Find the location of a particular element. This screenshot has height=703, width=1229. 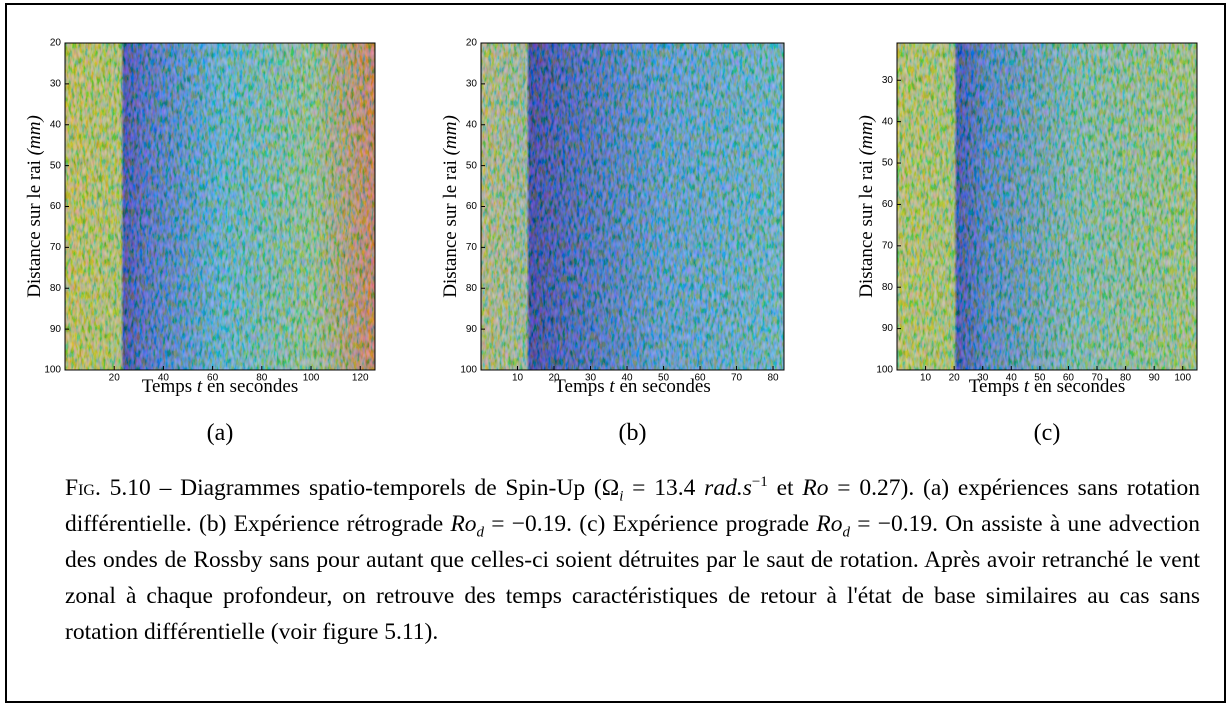

caption-run: Fig. 5.10 is located at coordinates (108, 488).